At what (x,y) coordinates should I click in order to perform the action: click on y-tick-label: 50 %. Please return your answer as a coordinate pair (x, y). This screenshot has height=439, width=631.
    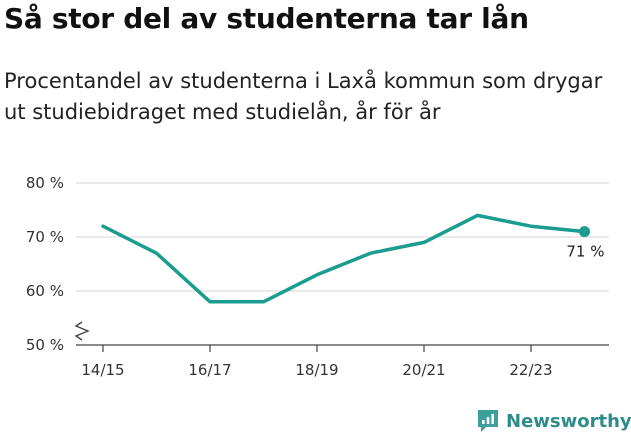
    Looking at the image, I should click on (45, 345).